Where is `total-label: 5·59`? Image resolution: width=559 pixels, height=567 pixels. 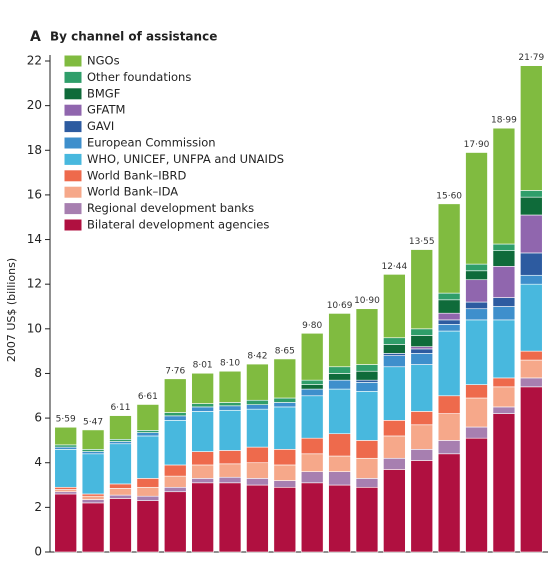 total-label: 5·59 is located at coordinates (66, 420).